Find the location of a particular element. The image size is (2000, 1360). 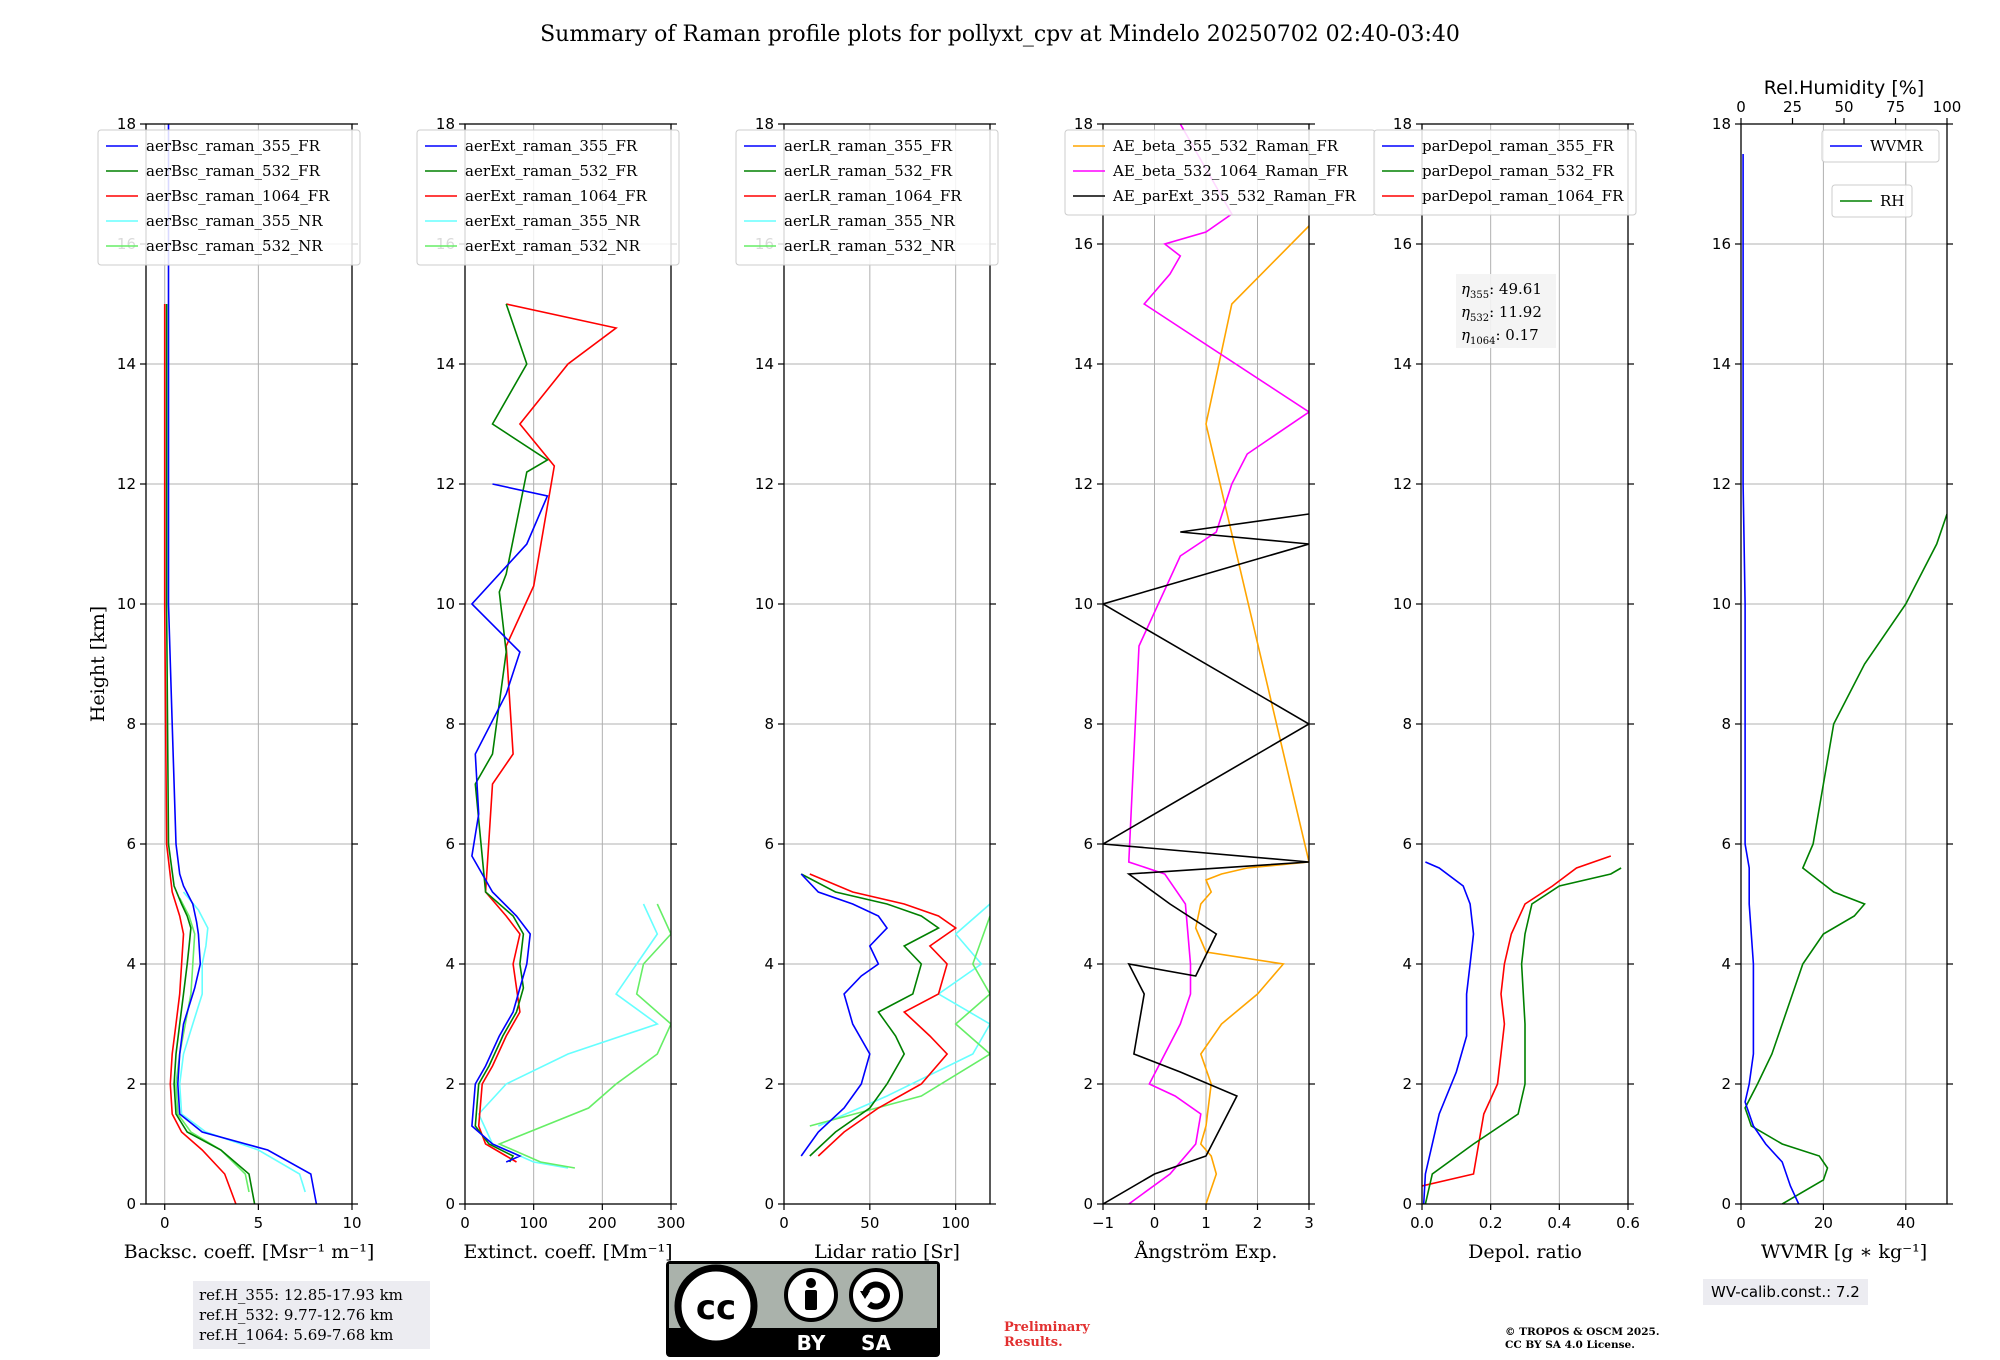

legend-entry: aerBsc_raman_532_FR is located at coordinates (233, 171).